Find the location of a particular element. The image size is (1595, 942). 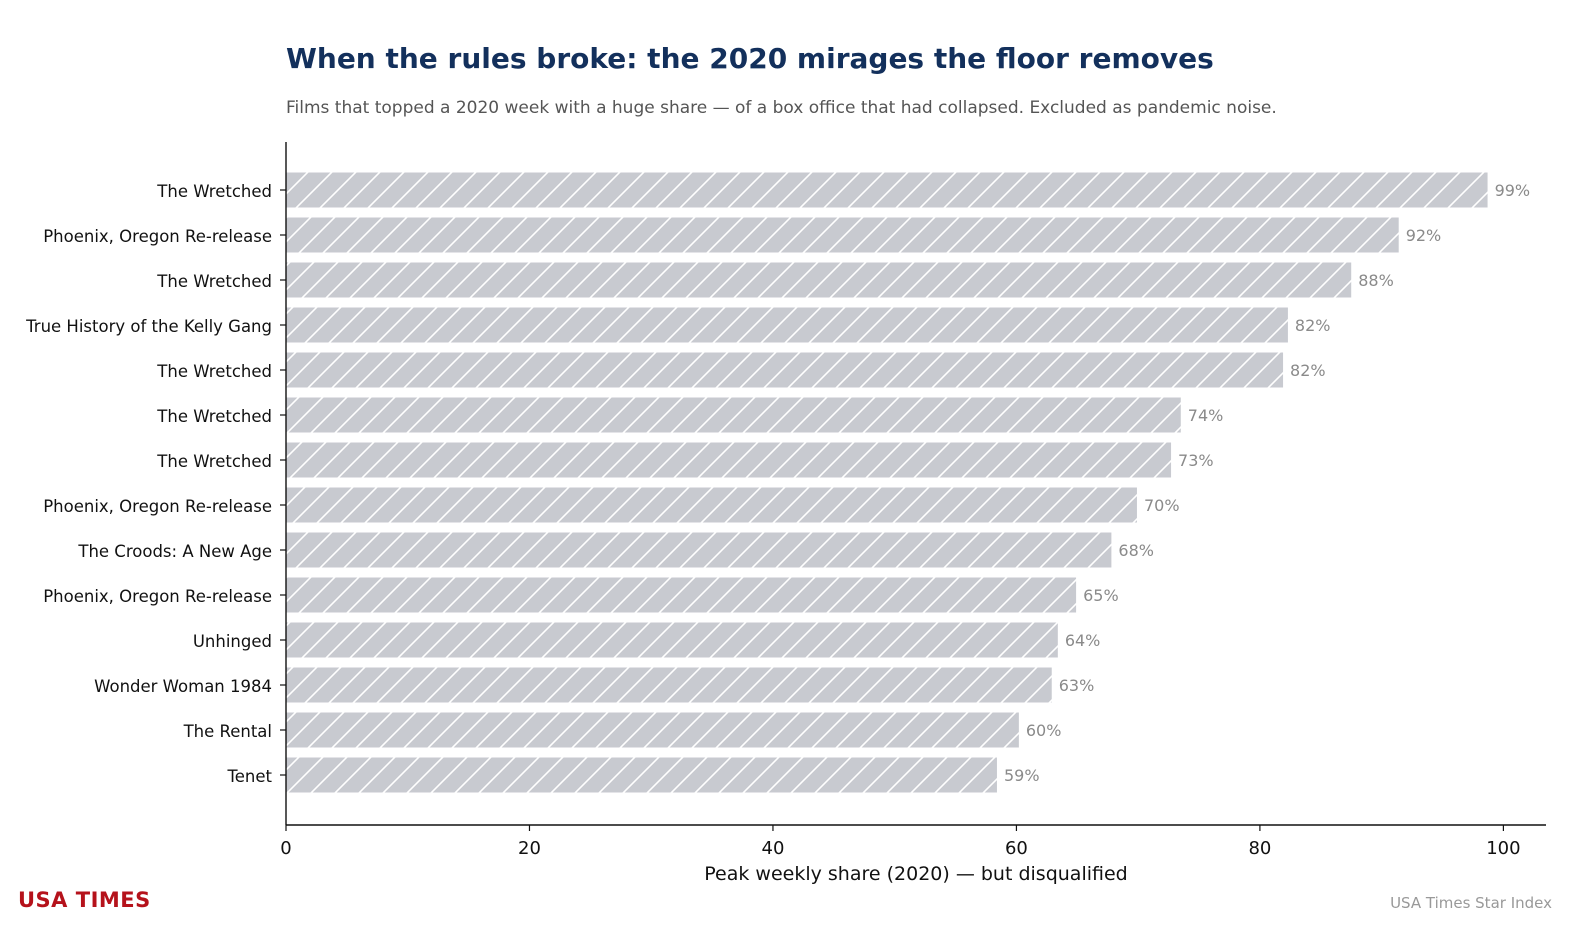

category-label: Wonder Woman 1984 is located at coordinates (183, 686).